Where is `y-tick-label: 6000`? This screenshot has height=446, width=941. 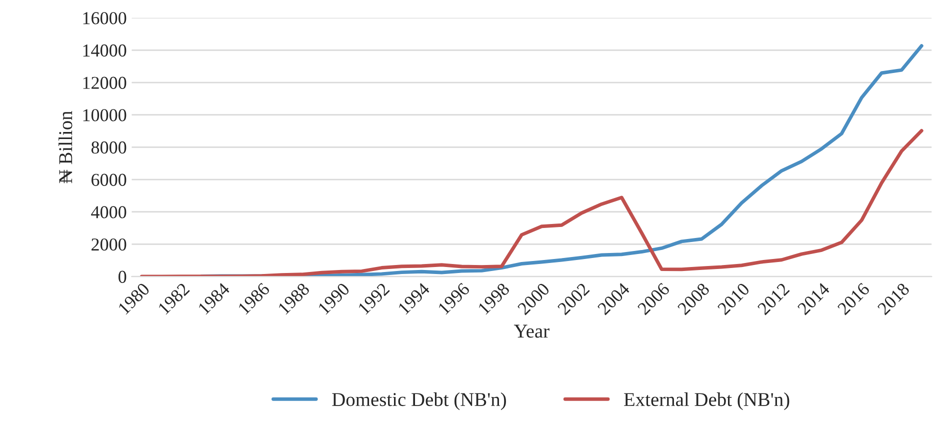
y-tick-label: 6000 is located at coordinates (109, 180).